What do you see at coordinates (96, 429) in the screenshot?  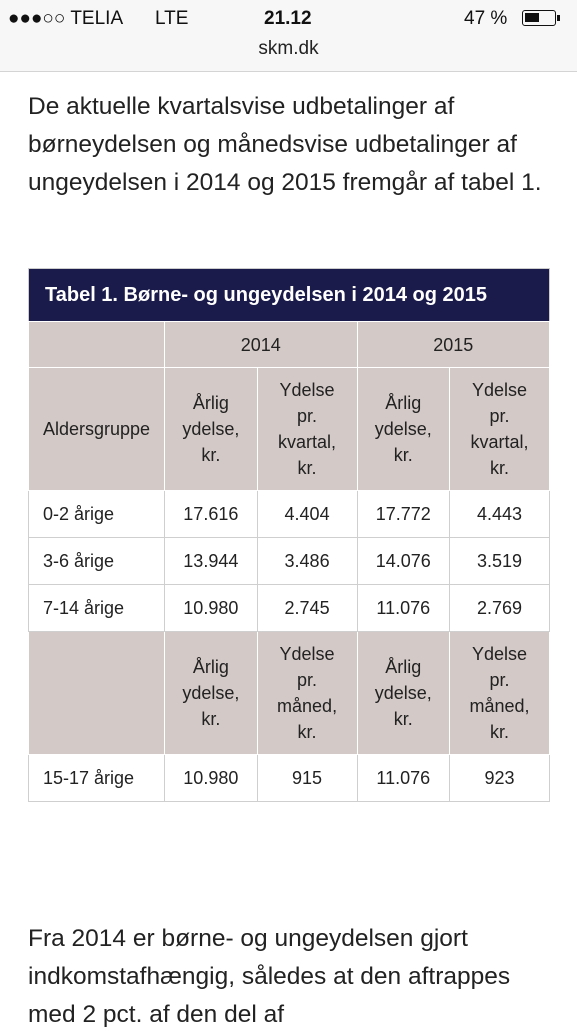 I see `column-header: Aldersgruppe` at bounding box center [96, 429].